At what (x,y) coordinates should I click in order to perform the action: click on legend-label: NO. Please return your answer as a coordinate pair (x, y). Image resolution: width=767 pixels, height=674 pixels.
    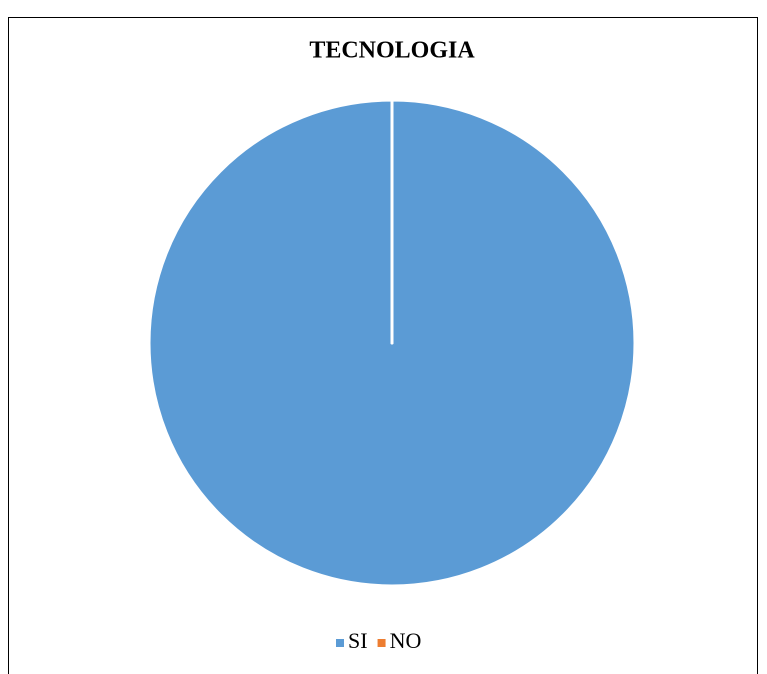
    Looking at the image, I should click on (406, 640).